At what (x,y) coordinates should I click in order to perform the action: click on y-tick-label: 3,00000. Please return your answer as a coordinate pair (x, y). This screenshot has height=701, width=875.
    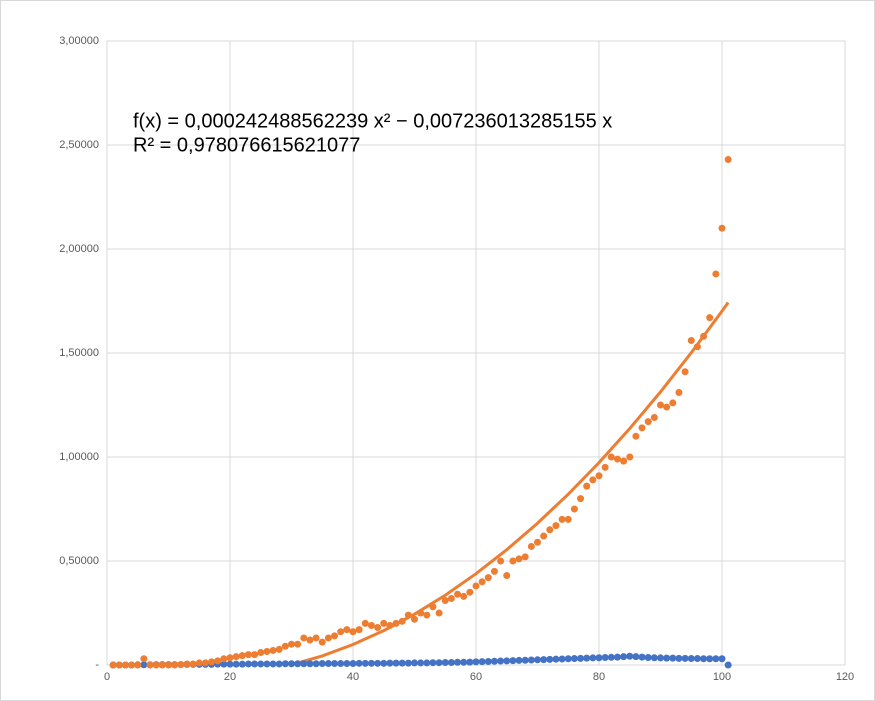
    Looking at the image, I should click on (79, 41).